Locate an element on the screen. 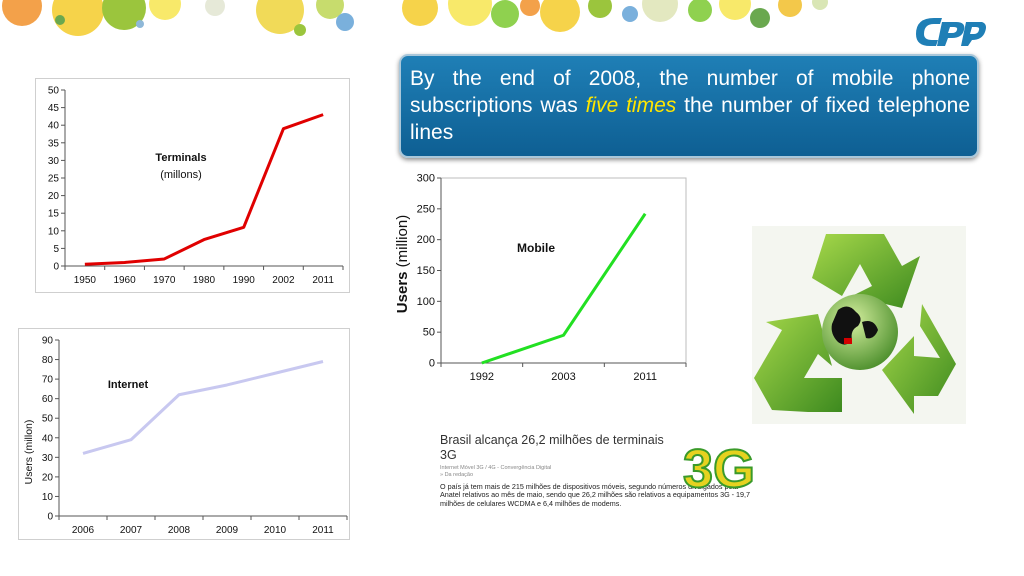 The height and width of the screenshot is (576, 1024). y-tick-label: 45 is located at coordinates (54, 108).